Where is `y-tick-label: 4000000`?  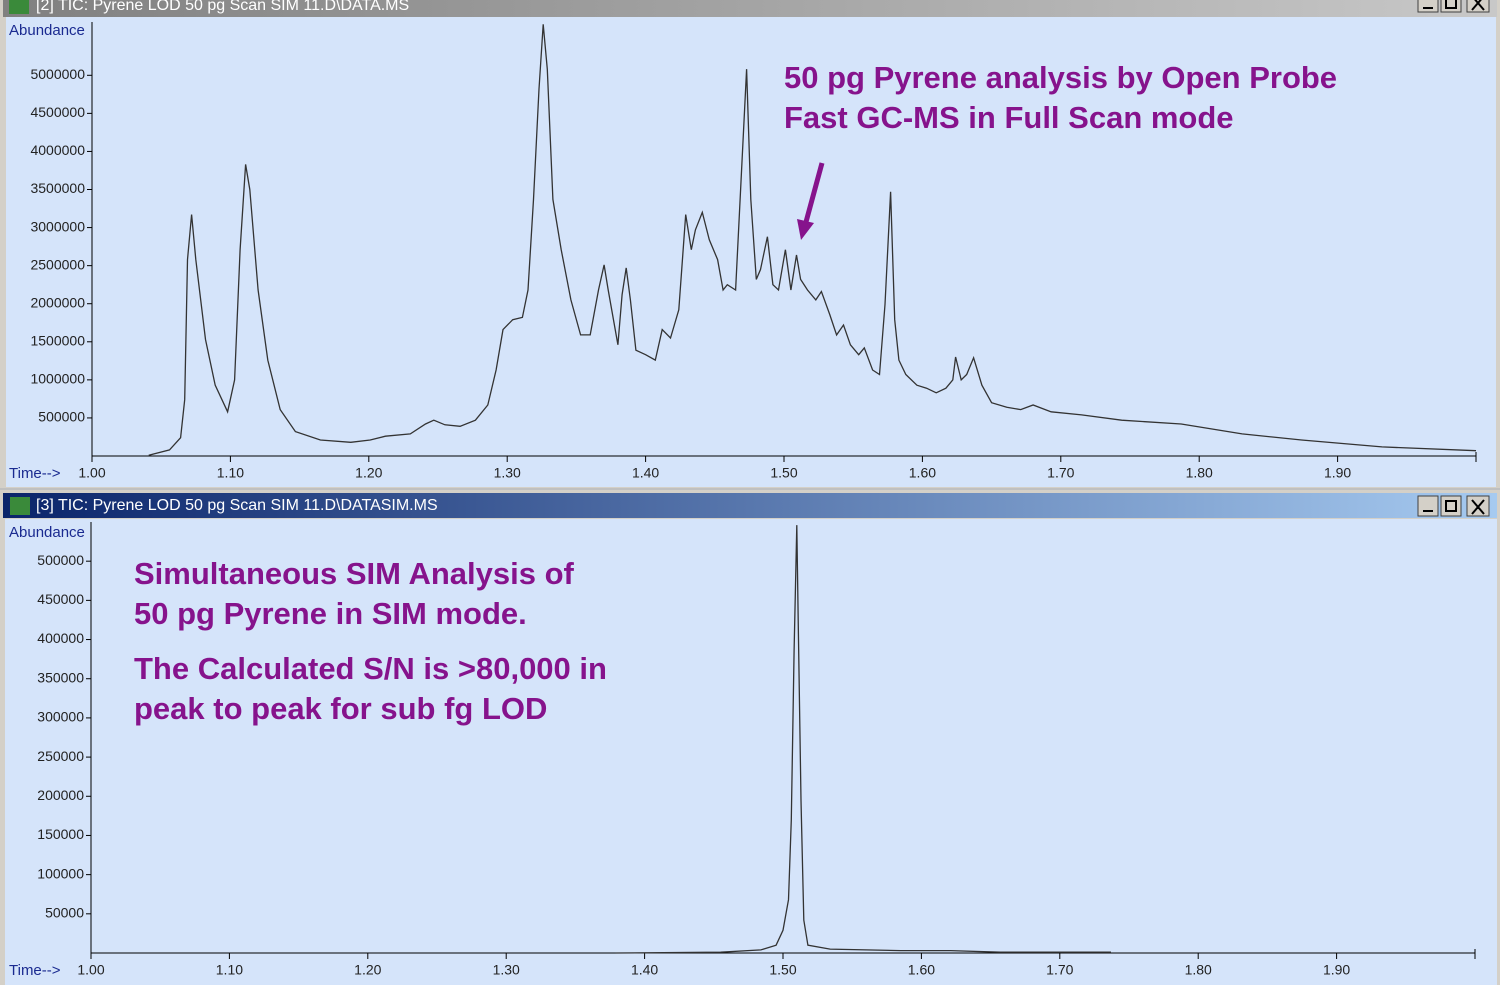 y-tick-label: 4000000 is located at coordinates (57, 150).